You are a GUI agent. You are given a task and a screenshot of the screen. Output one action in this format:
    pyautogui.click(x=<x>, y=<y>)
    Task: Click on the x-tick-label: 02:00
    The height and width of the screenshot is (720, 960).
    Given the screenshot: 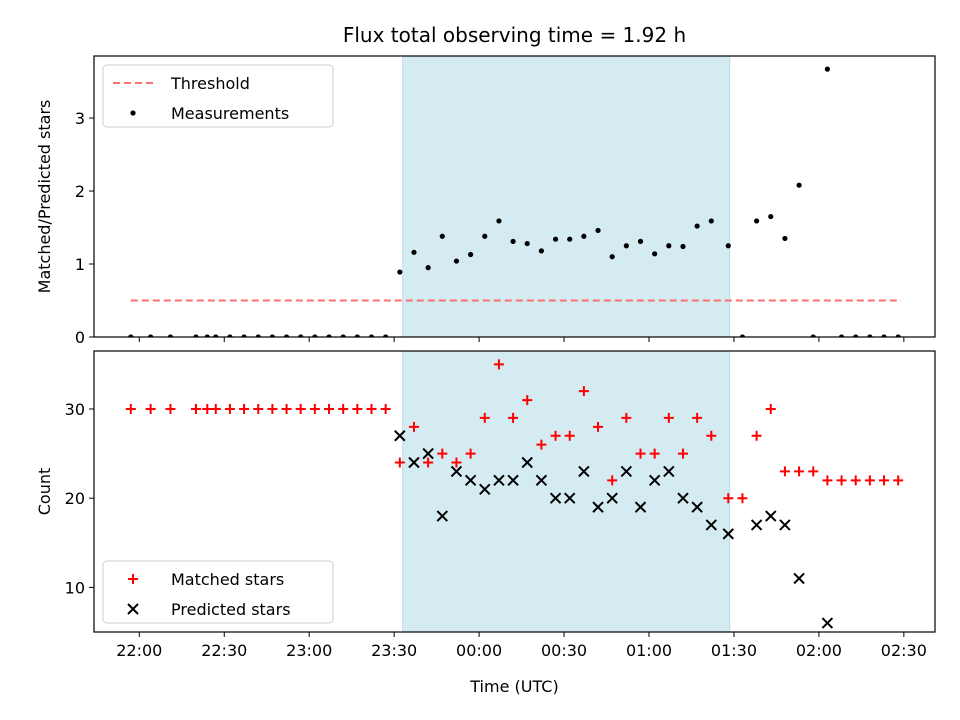 What is the action you would take?
    pyautogui.click(x=819, y=650)
    